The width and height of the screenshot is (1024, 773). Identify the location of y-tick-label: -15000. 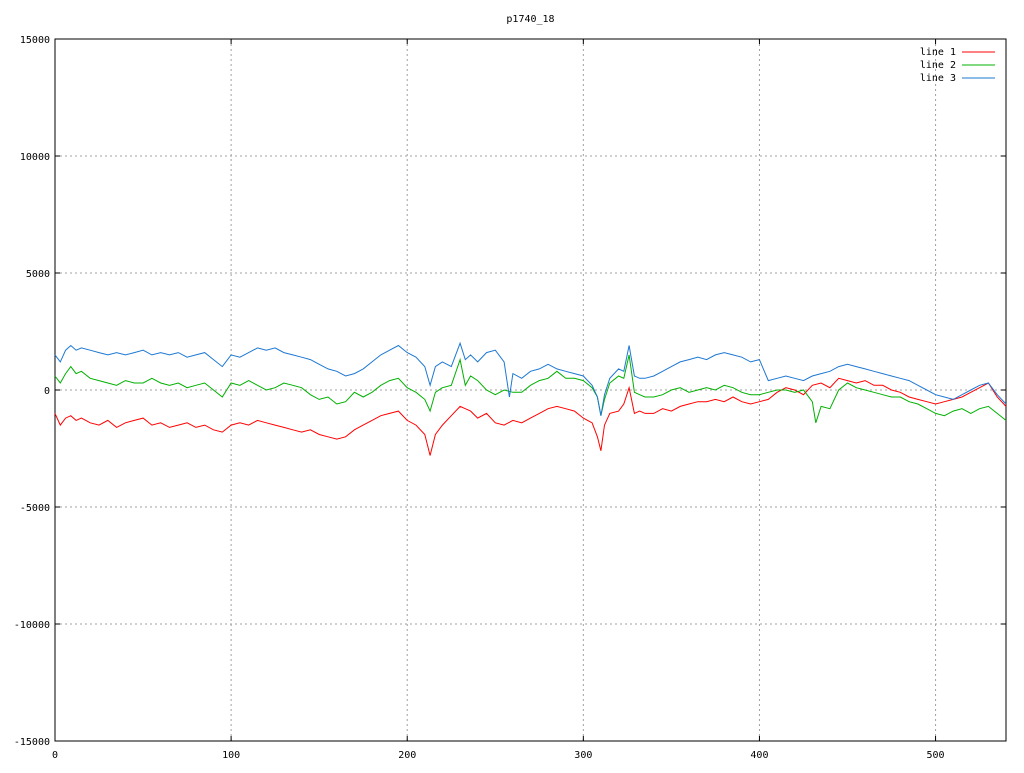
(32, 742).